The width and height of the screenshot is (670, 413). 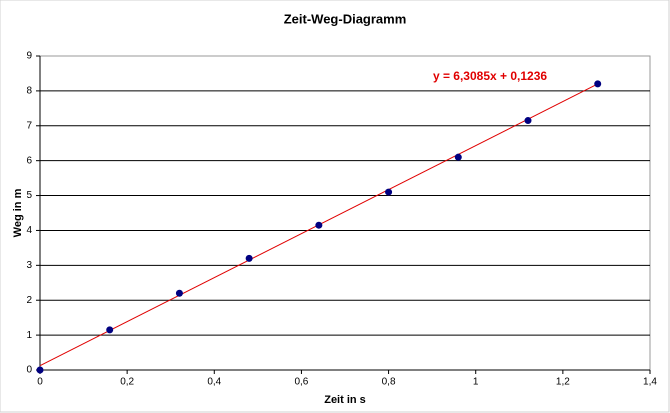 I want to click on x-axis-label: Zeit in s, so click(x=345, y=400).